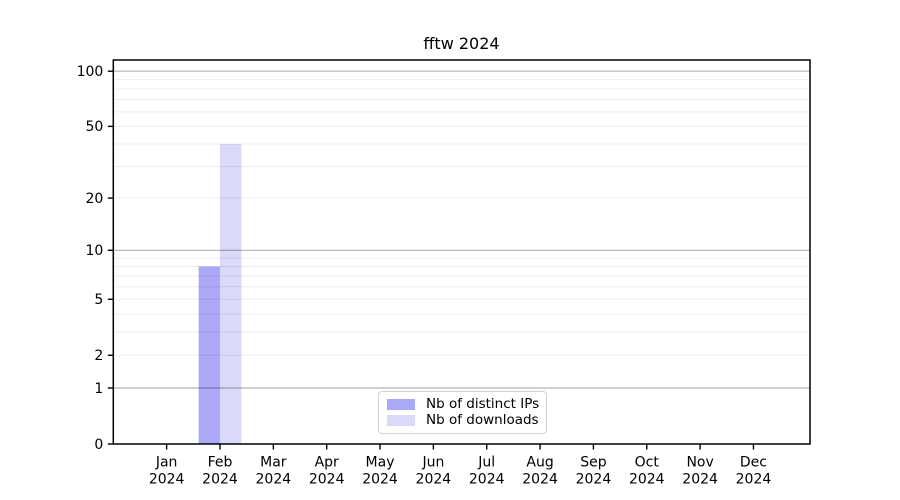  What do you see at coordinates (401, 420) in the screenshot?
I see `legend-swatch-downloads` at bounding box center [401, 420].